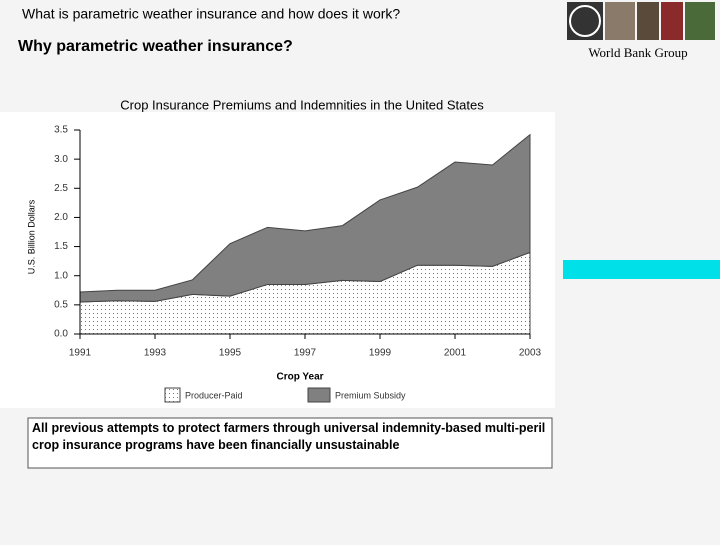 The height and width of the screenshot is (545, 720). What do you see at coordinates (380, 353) in the screenshot?
I see `x-tick-label: 1999` at bounding box center [380, 353].